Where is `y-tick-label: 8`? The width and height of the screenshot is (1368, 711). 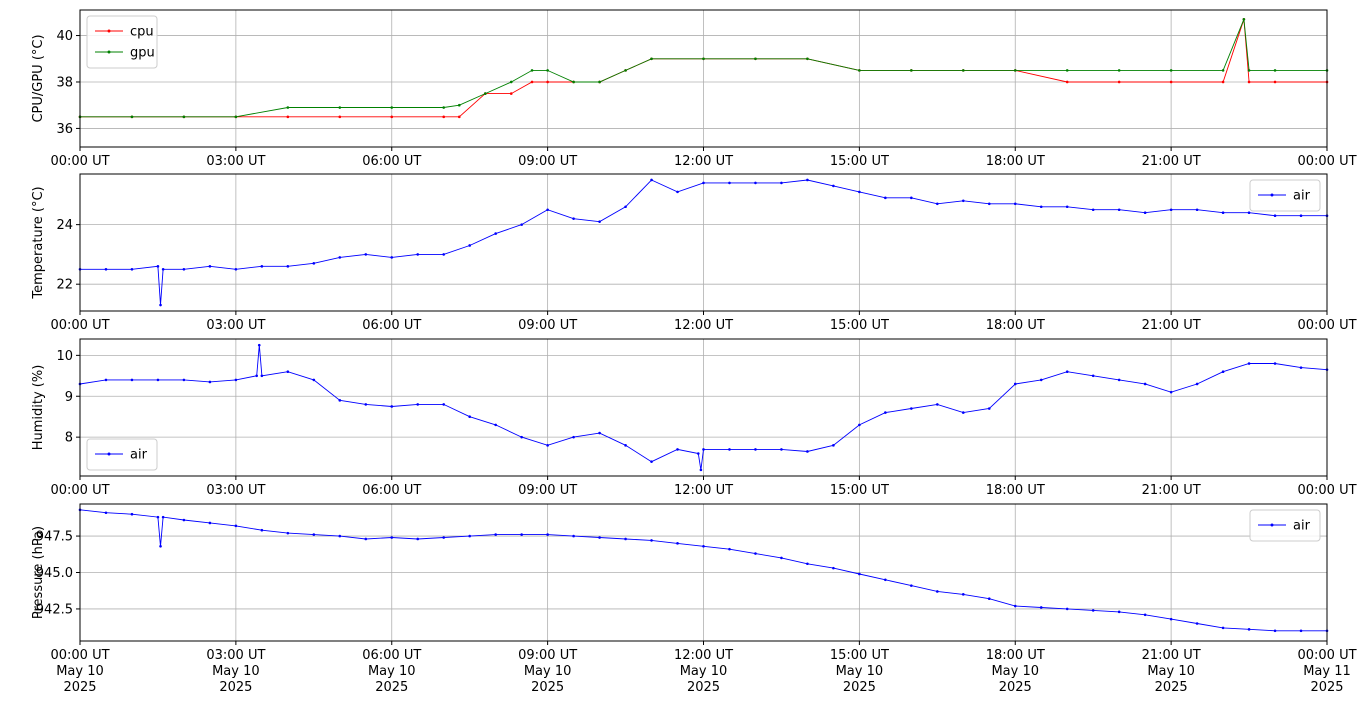 y-tick-label: 8 is located at coordinates (69, 438).